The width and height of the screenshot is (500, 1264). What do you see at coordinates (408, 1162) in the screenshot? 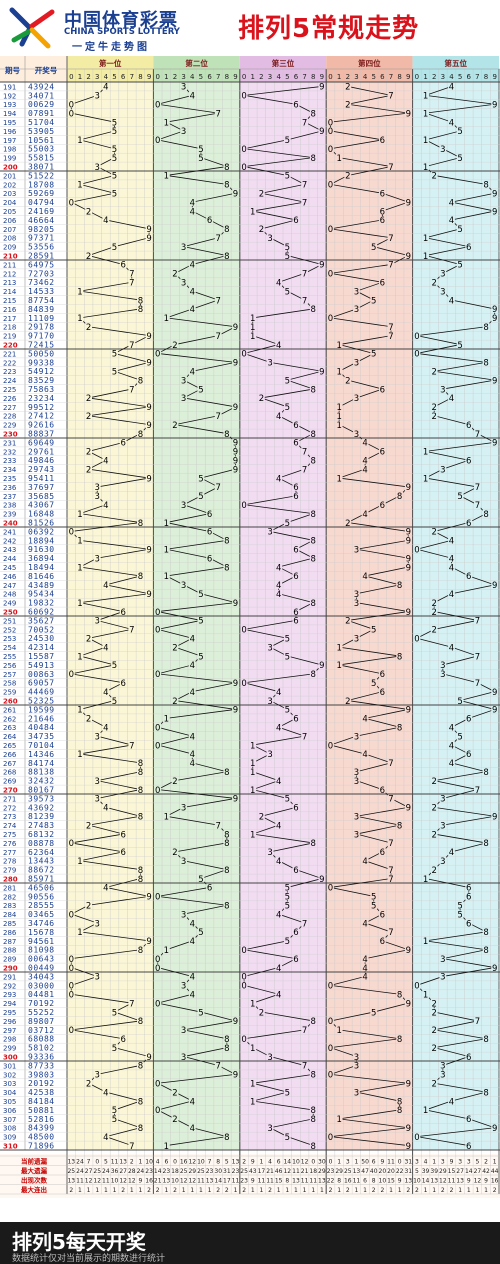
I see `stats-value: 31` at bounding box center [408, 1162].